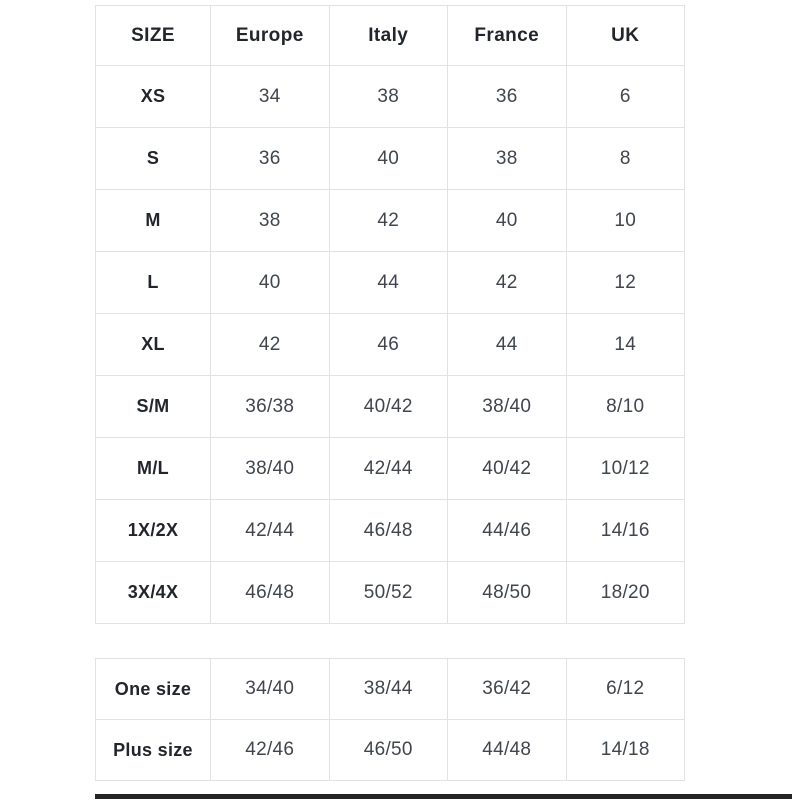 The image size is (800, 800). I want to click on table-row: 3X/4X 46/48 50/52 48/50 18/20, so click(390, 592).